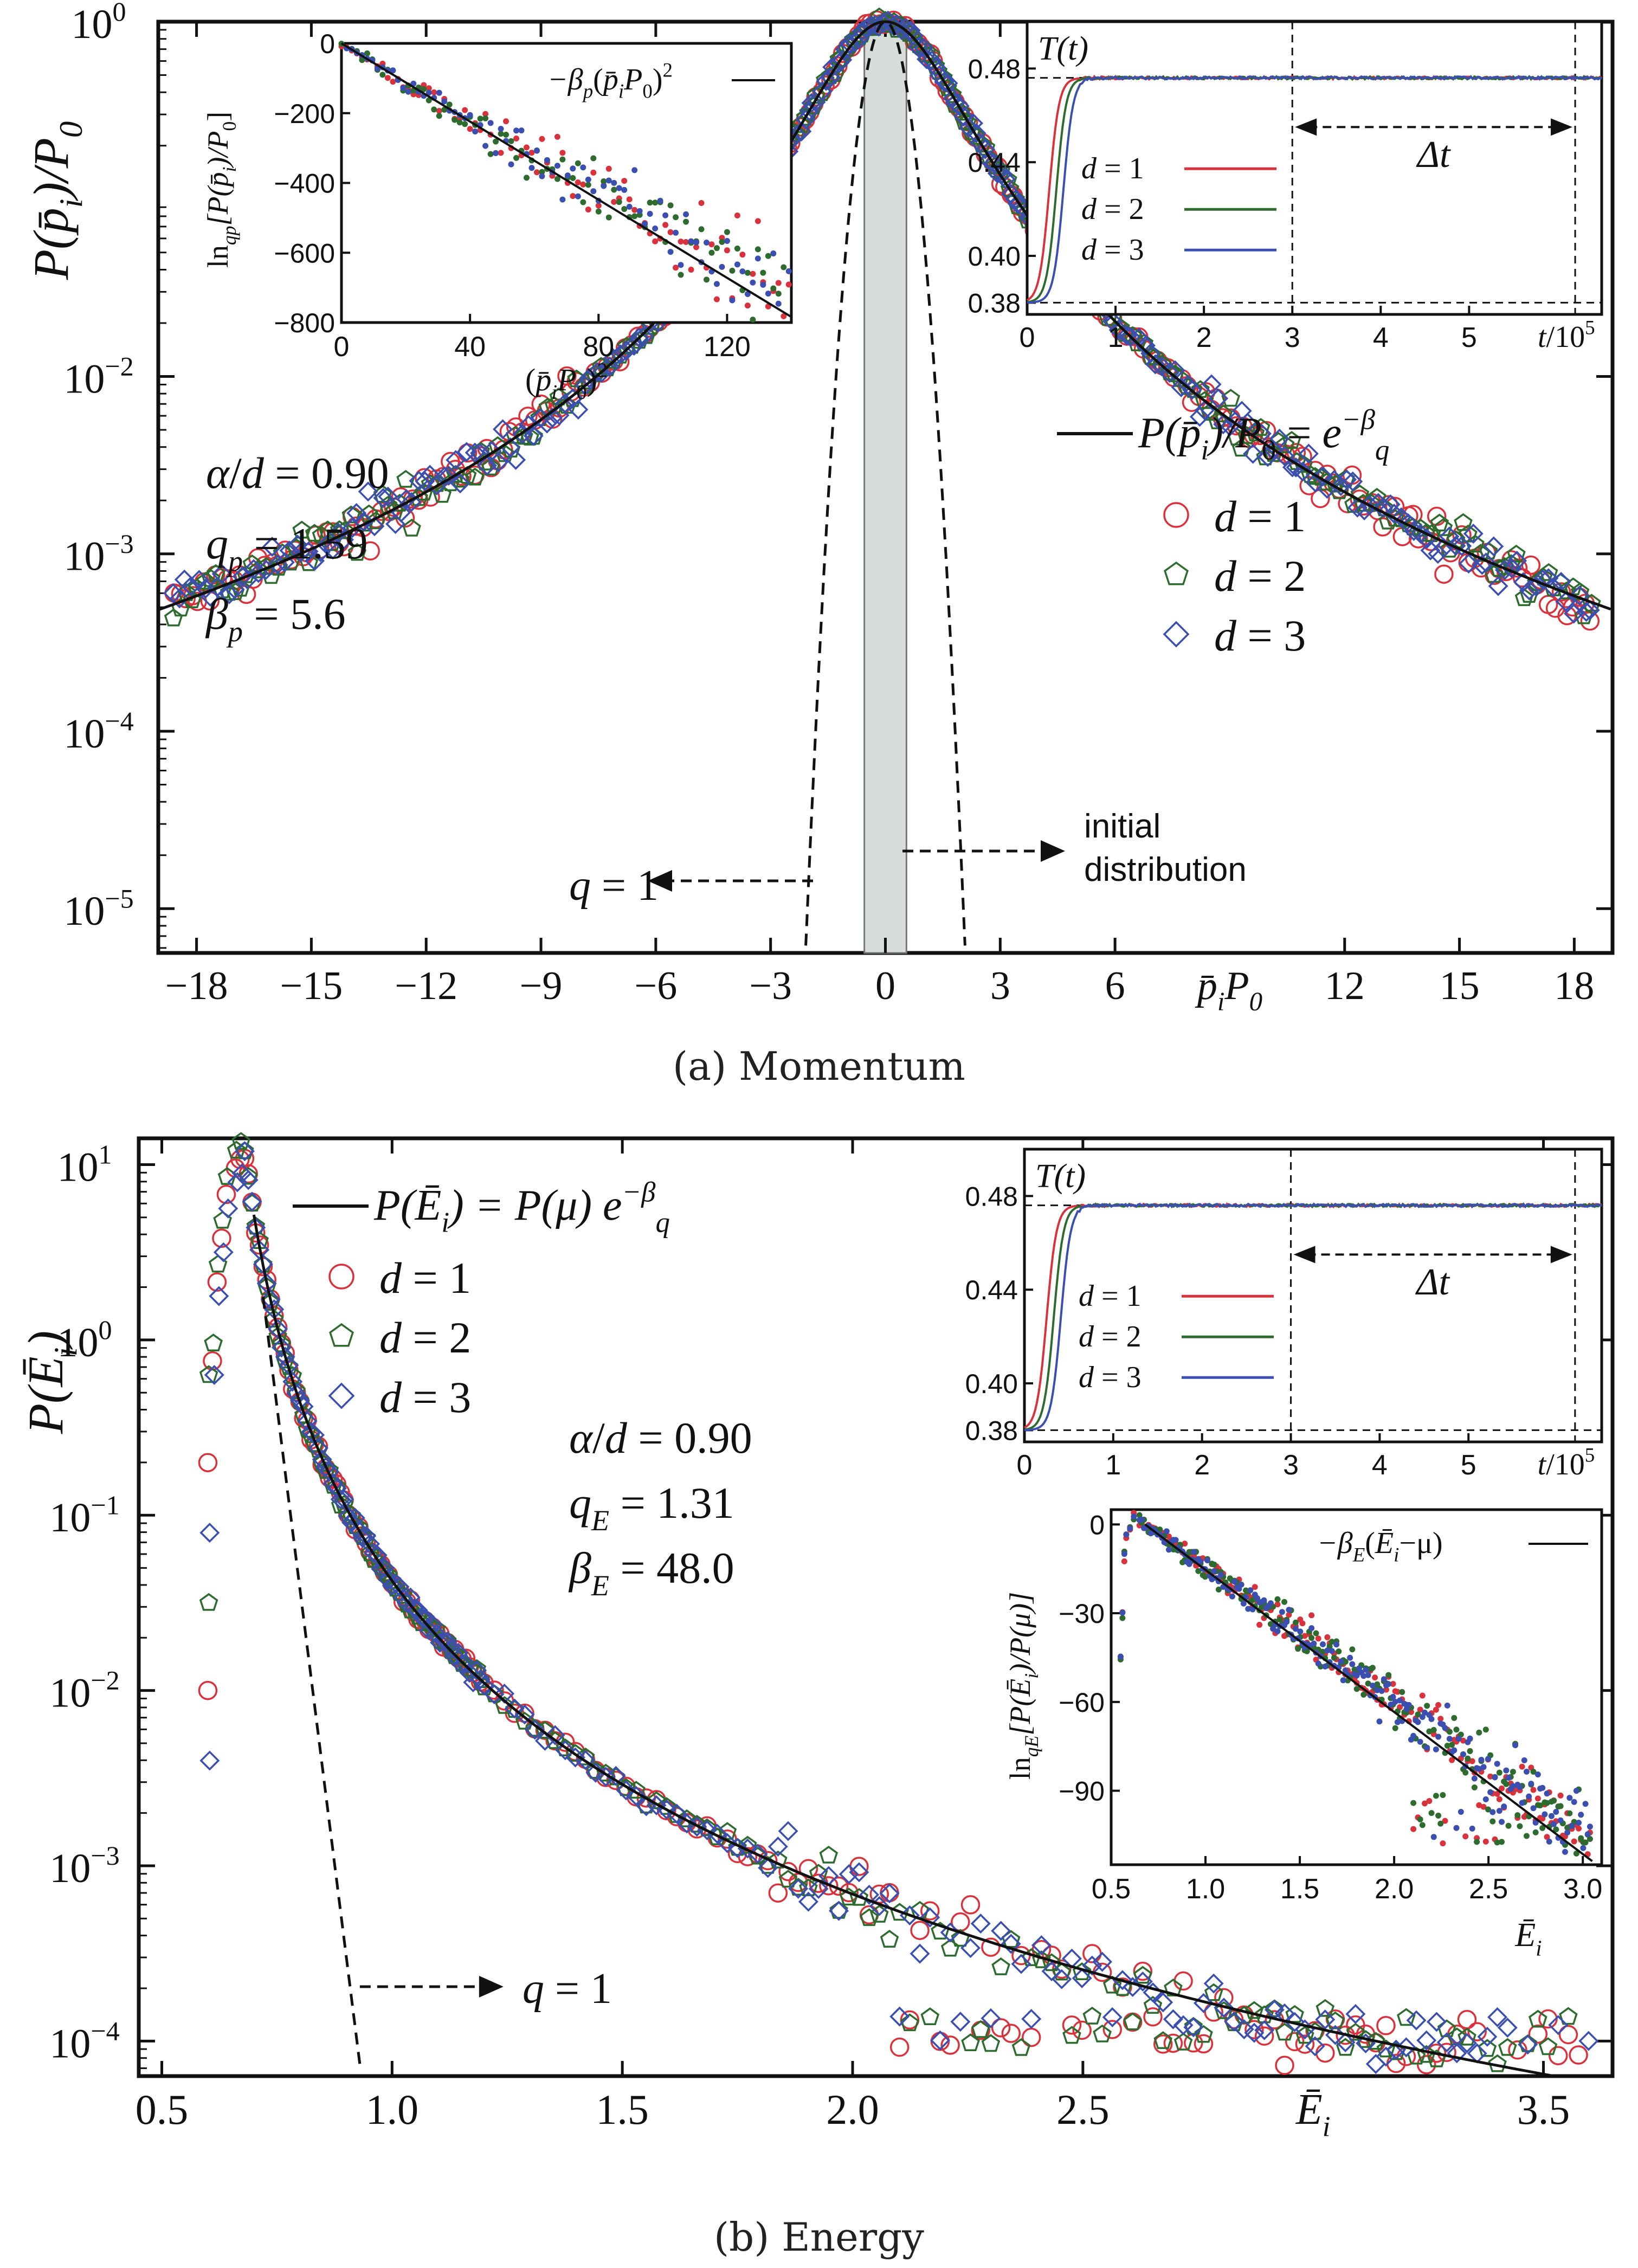 The width and height of the screenshot is (1638, 2268). Describe the element at coordinates (341, 1335) in the screenshot. I see `legend-marker-b-d2` at that location.